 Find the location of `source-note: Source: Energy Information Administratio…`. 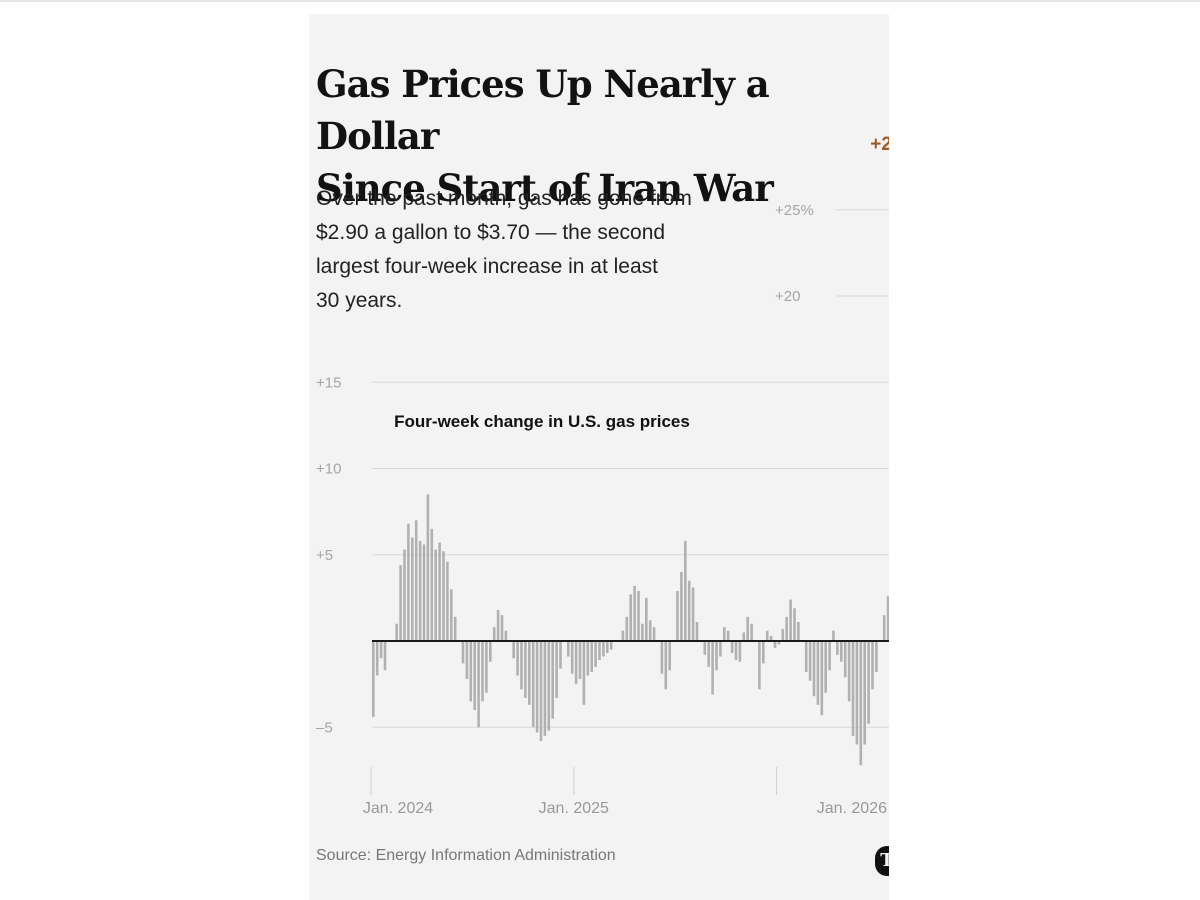

source-note: Source: Energy Information Administratio… is located at coordinates (466, 855).